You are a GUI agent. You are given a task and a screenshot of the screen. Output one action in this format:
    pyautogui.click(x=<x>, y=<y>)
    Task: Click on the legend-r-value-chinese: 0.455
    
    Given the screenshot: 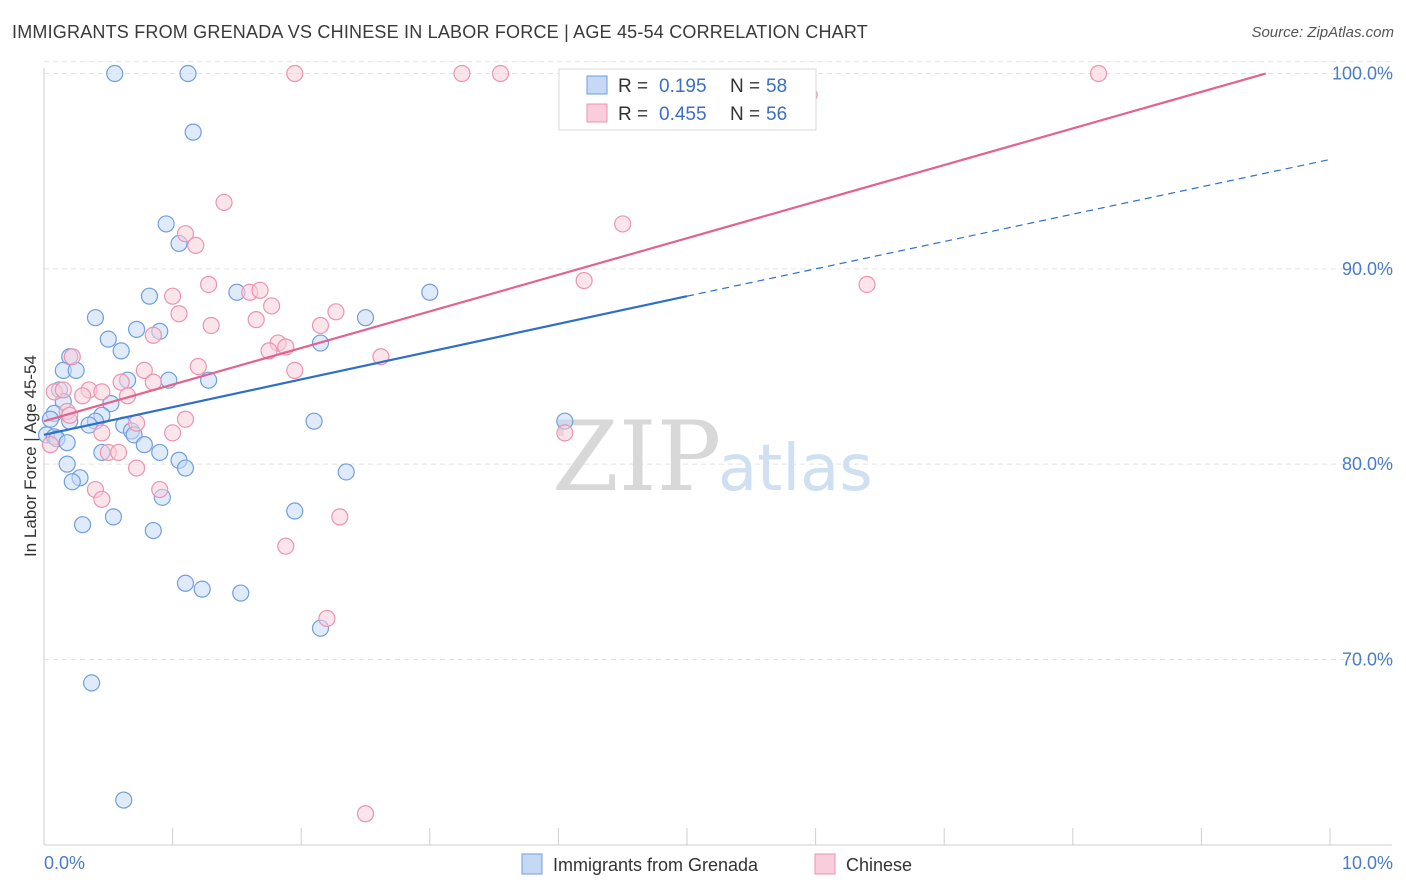 What is the action you would take?
    pyautogui.click(x=683, y=114)
    